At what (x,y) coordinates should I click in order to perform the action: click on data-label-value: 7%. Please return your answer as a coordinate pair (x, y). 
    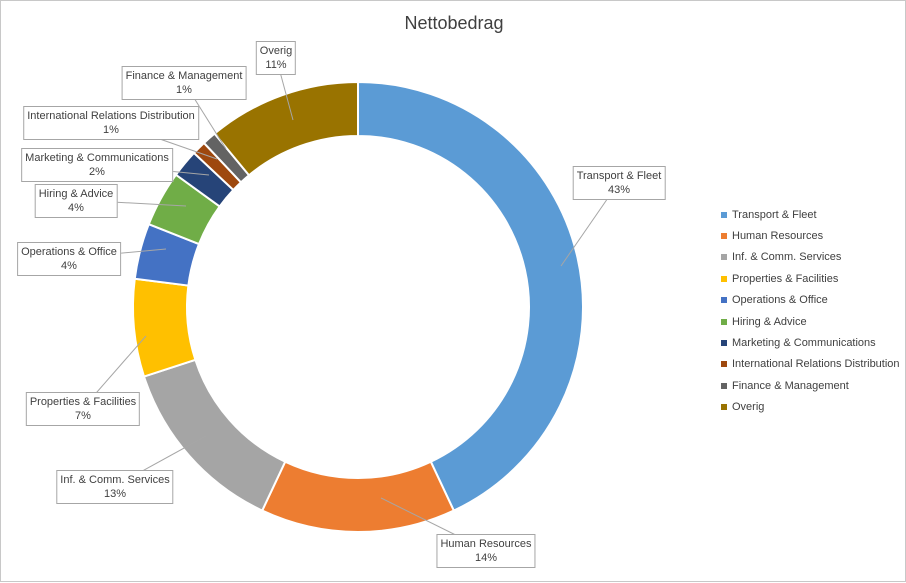
    Looking at the image, I should click on (83, 416).